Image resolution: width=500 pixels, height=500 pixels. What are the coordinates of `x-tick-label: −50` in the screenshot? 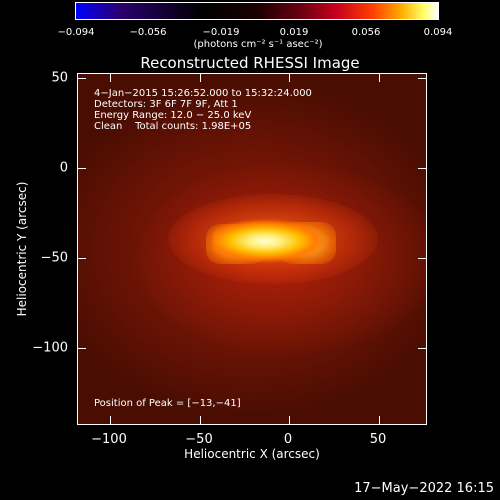 It's located at (199, 439).